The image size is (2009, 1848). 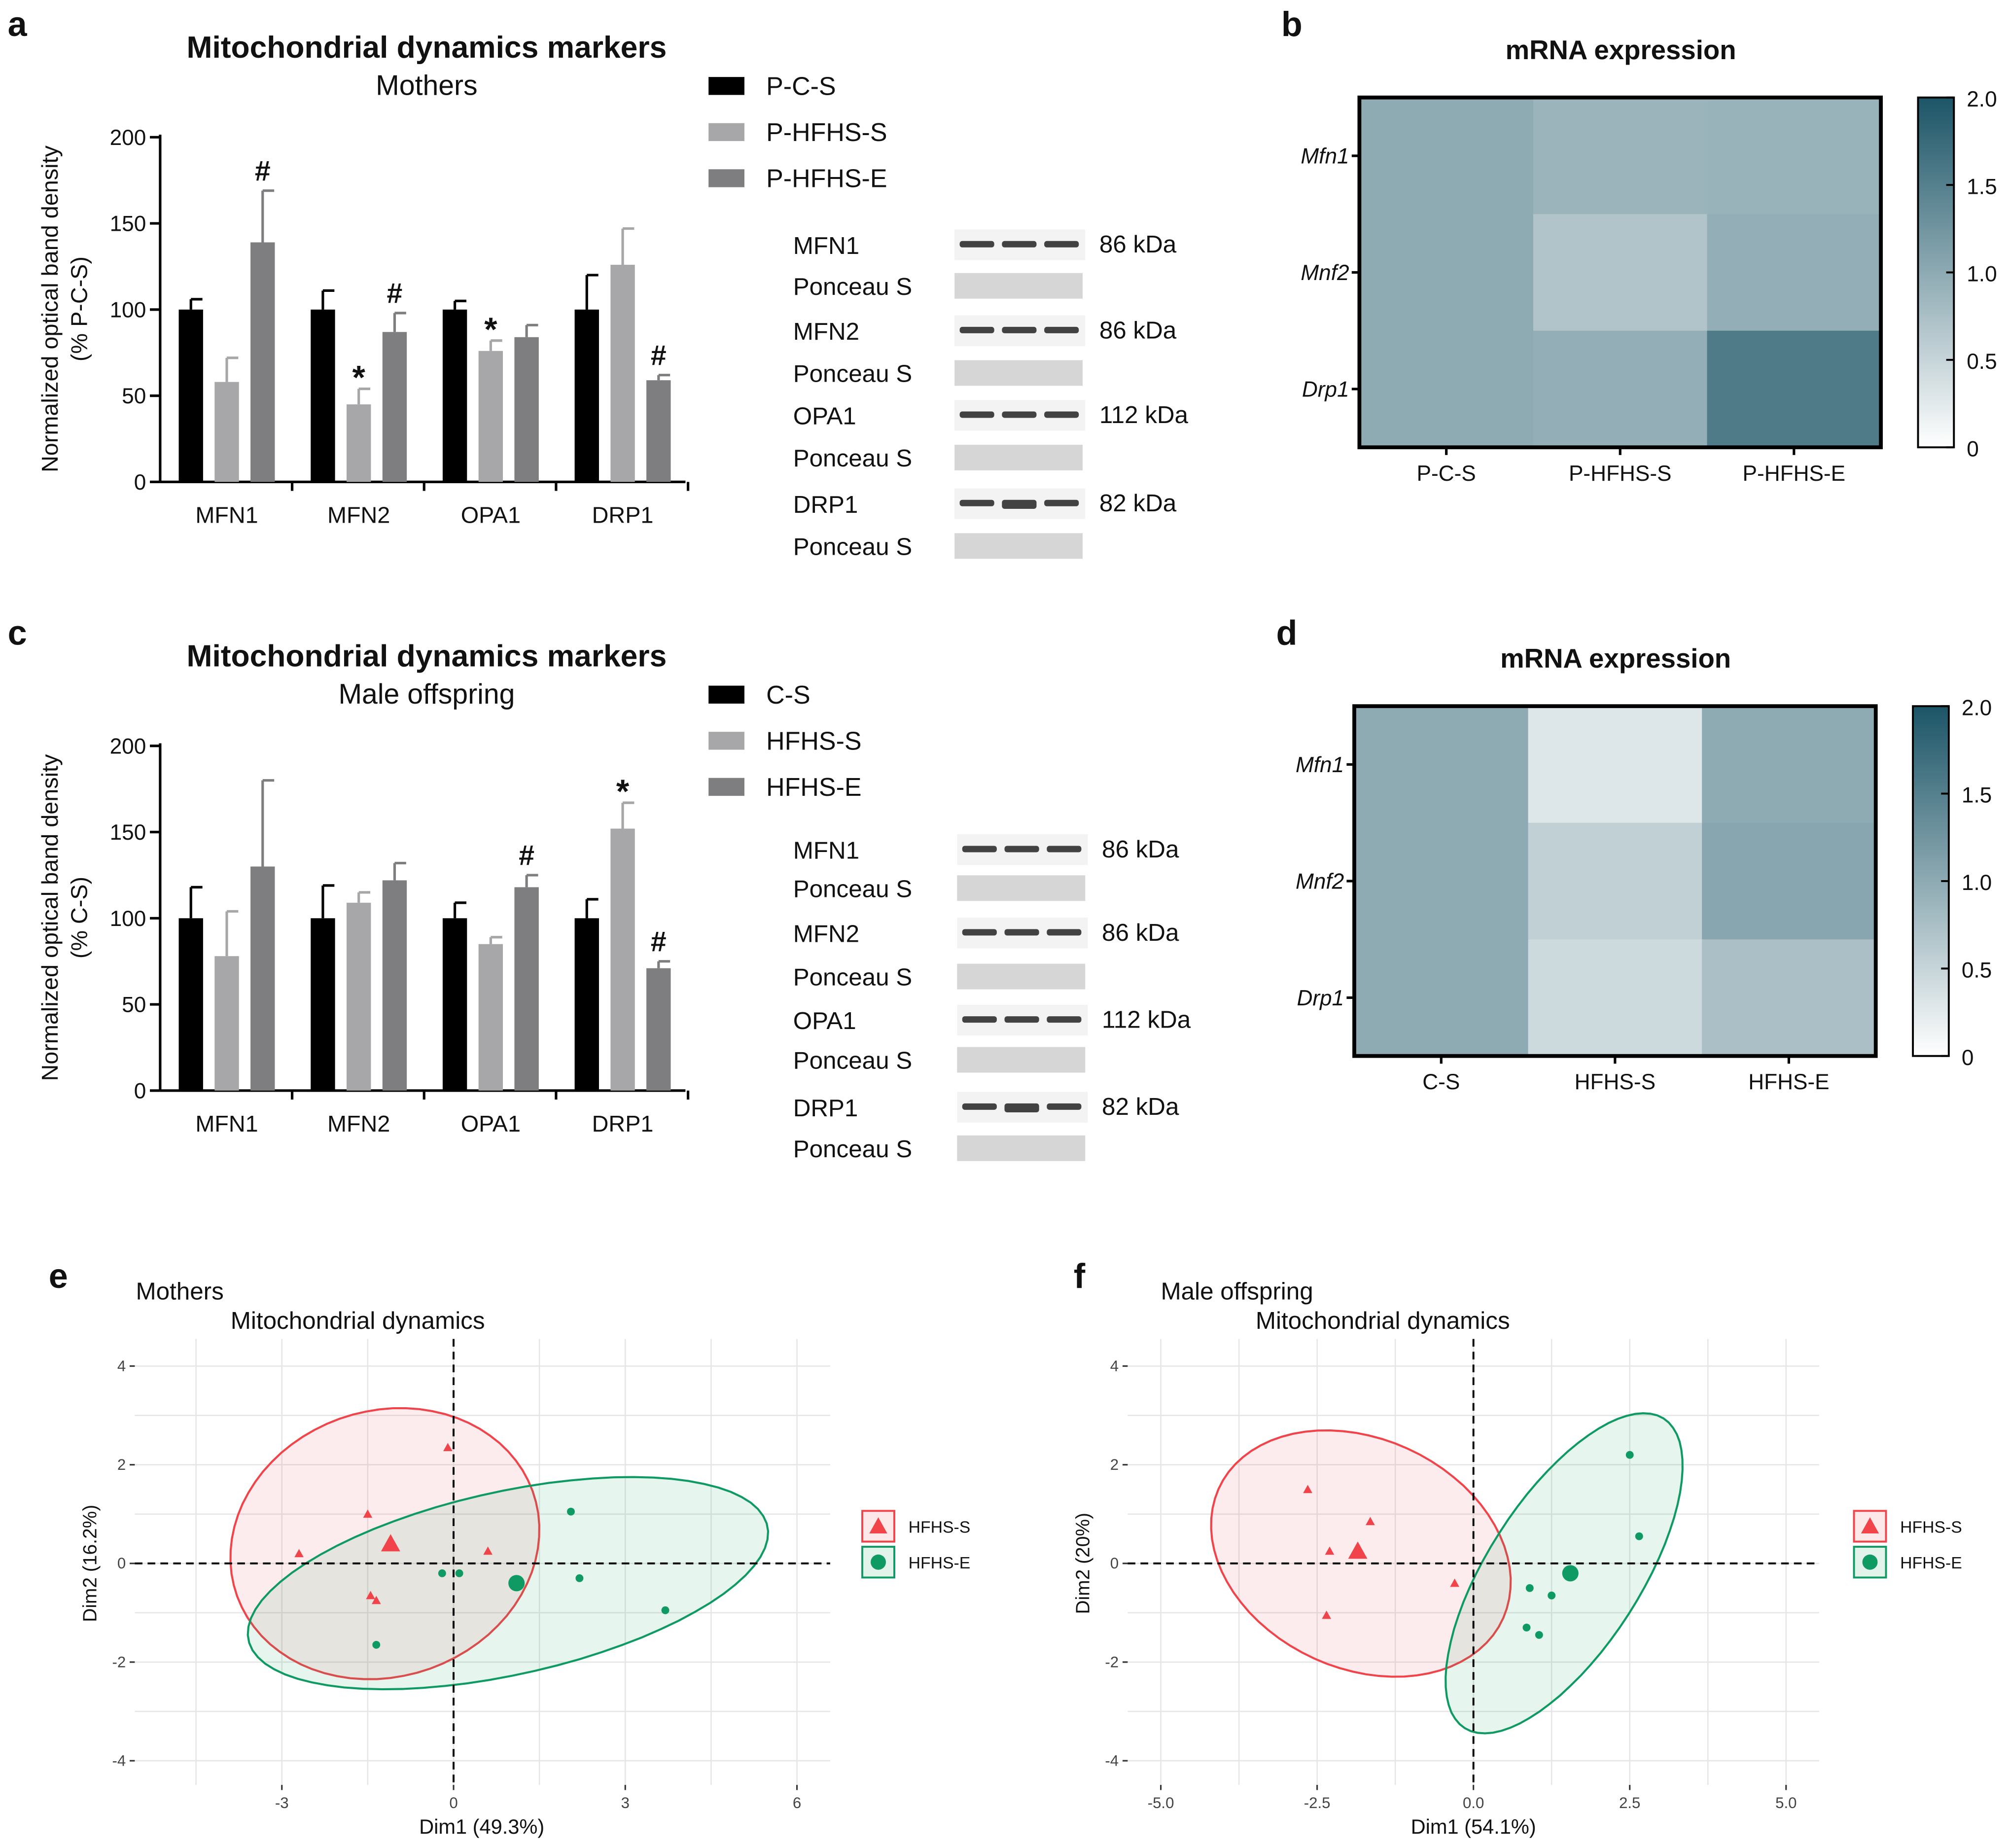 What do you see at coordinates (1292, 23) in the screenshot?
I see `panel-letter: b` at bounding box center [1292, 23].